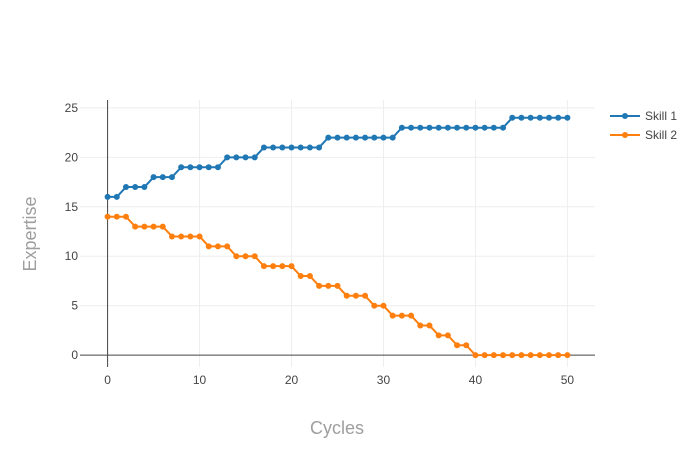 This screenshot has width=700, height=450. What do you see at coordinates (643, 116) in the screenshot?
I see `legend-item-skill-1: Skill 1` at bounding box center [643, 116].